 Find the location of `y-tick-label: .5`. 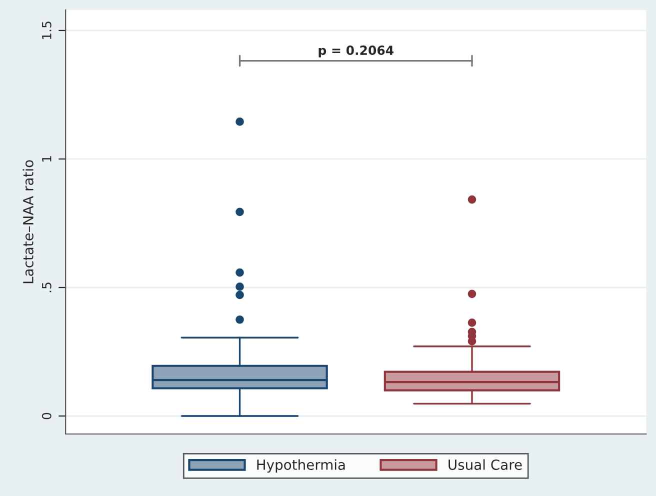

y-tick-label: .5 is located at coordinates (47, 287).